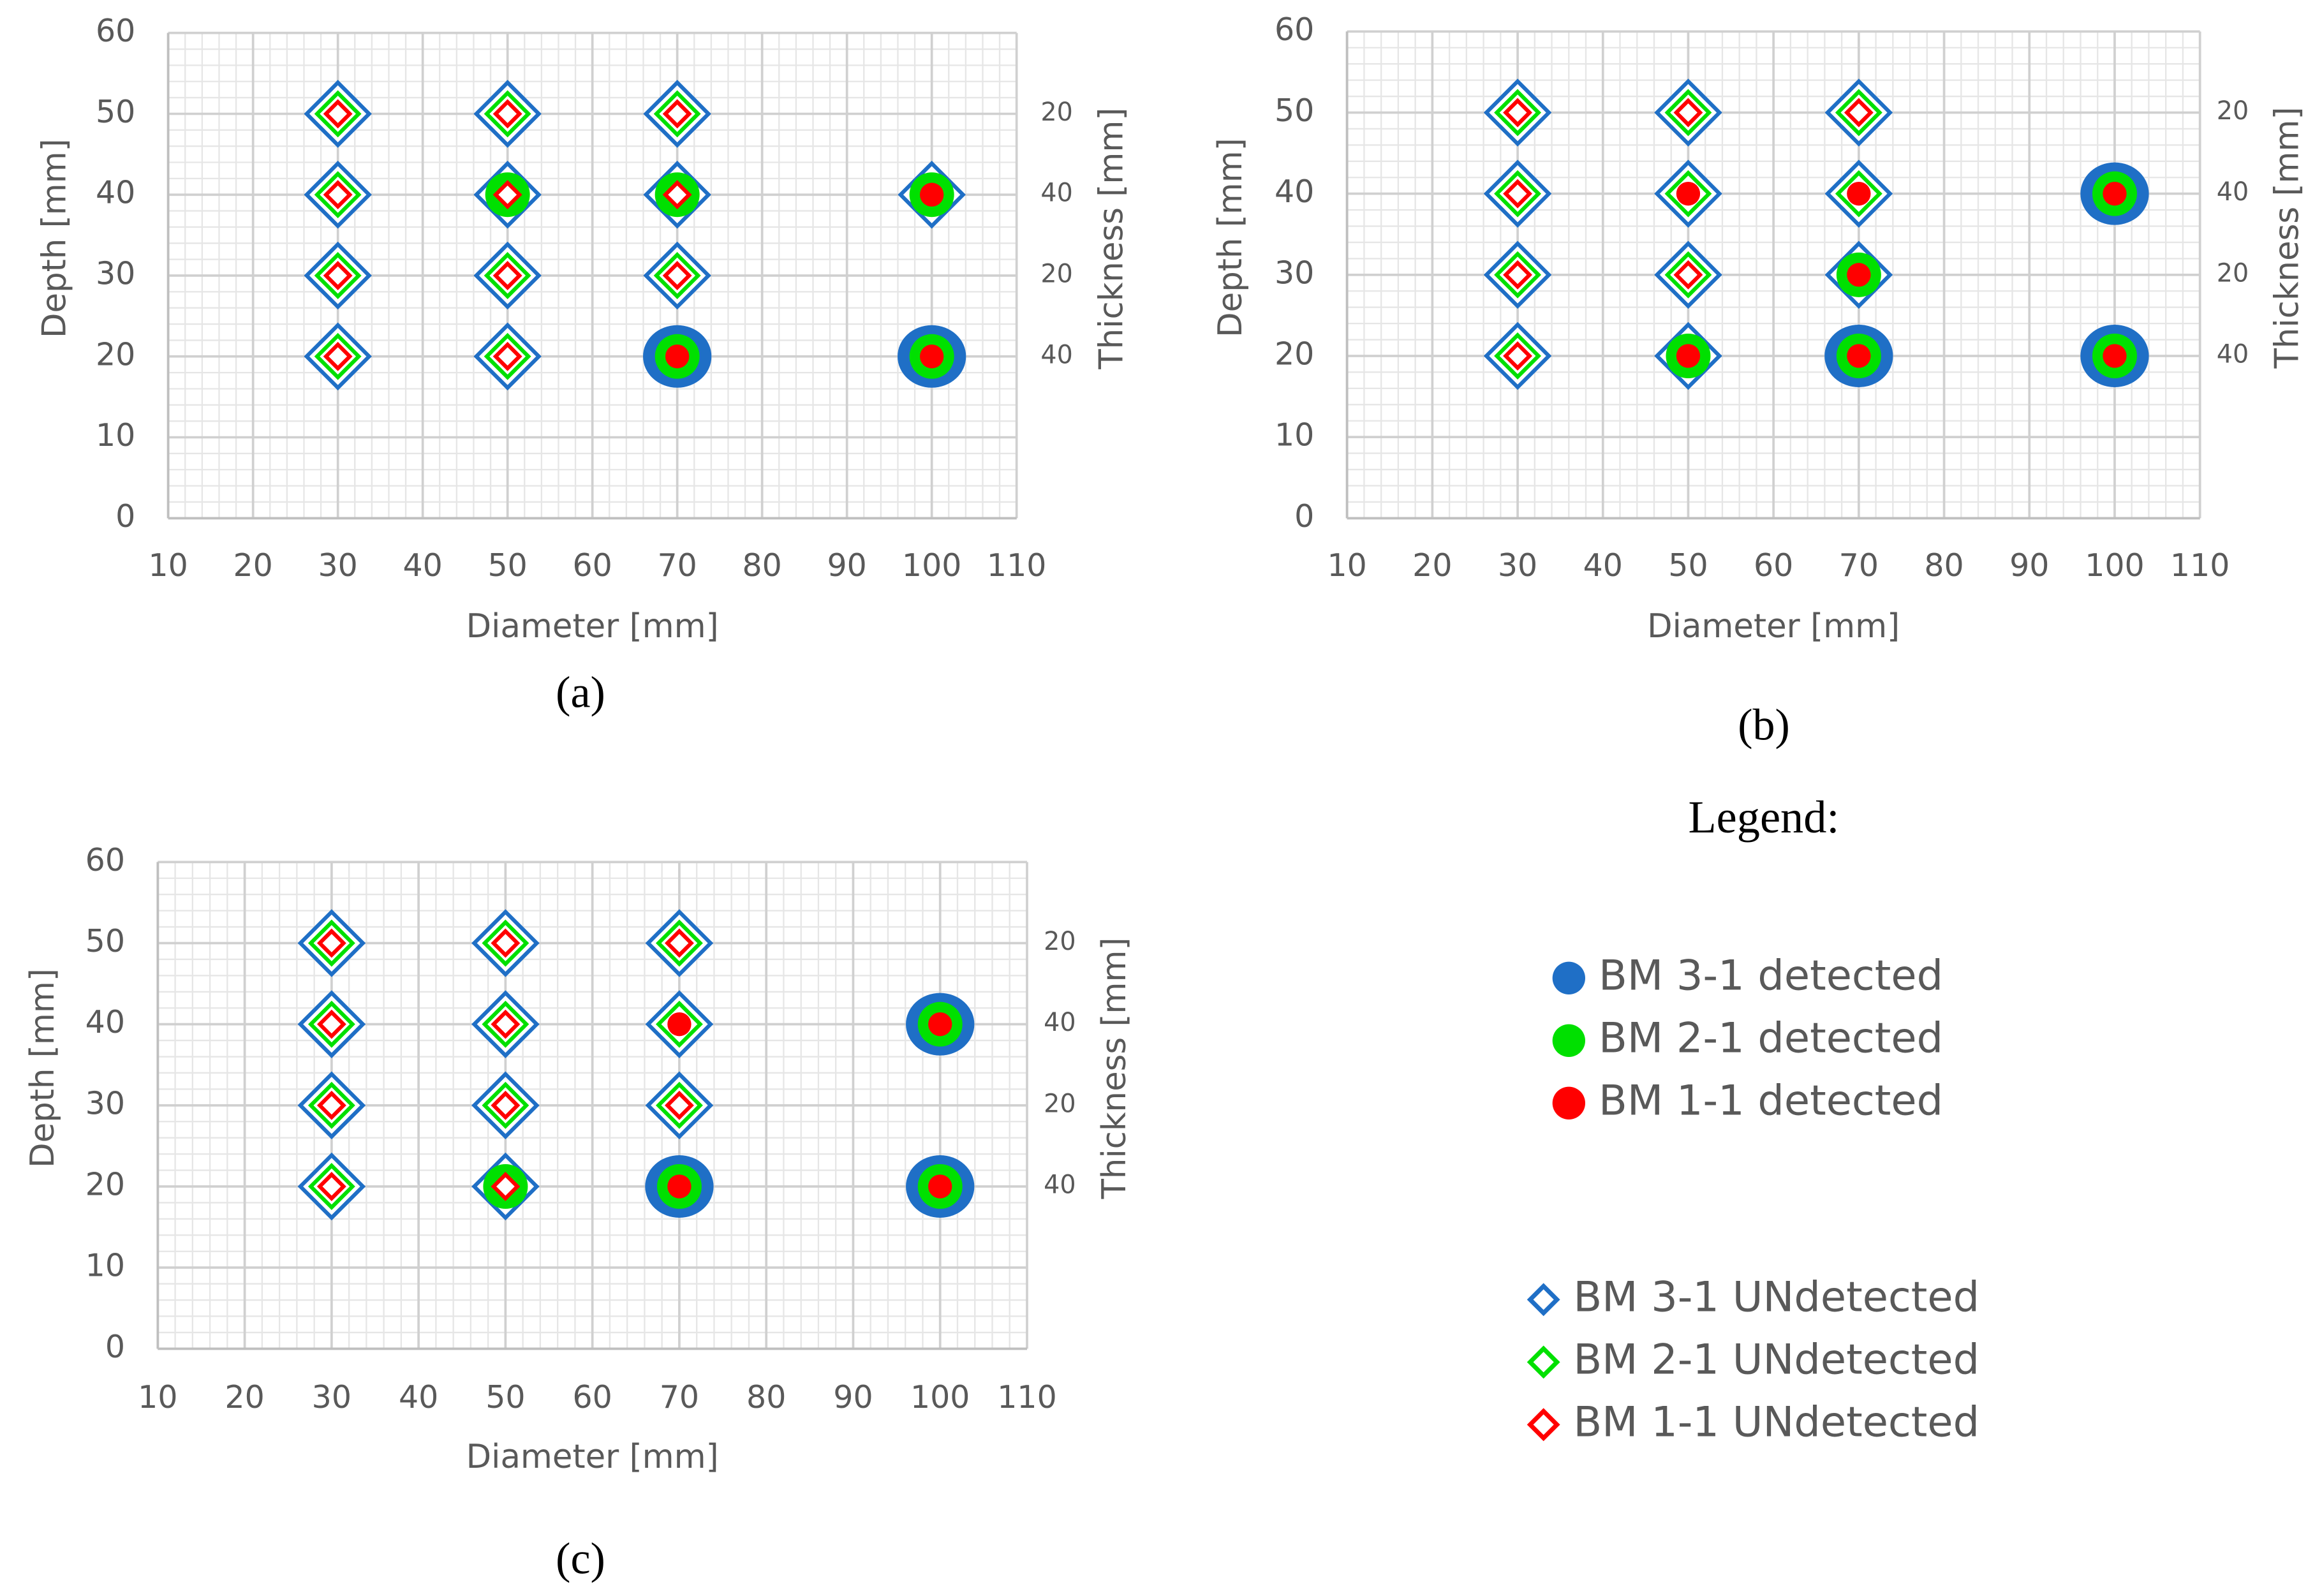  Describe the element at coordinates (1776, 1359) in the screenshot. I see `legend-label: BM 2-1 UNdetected` at that location.